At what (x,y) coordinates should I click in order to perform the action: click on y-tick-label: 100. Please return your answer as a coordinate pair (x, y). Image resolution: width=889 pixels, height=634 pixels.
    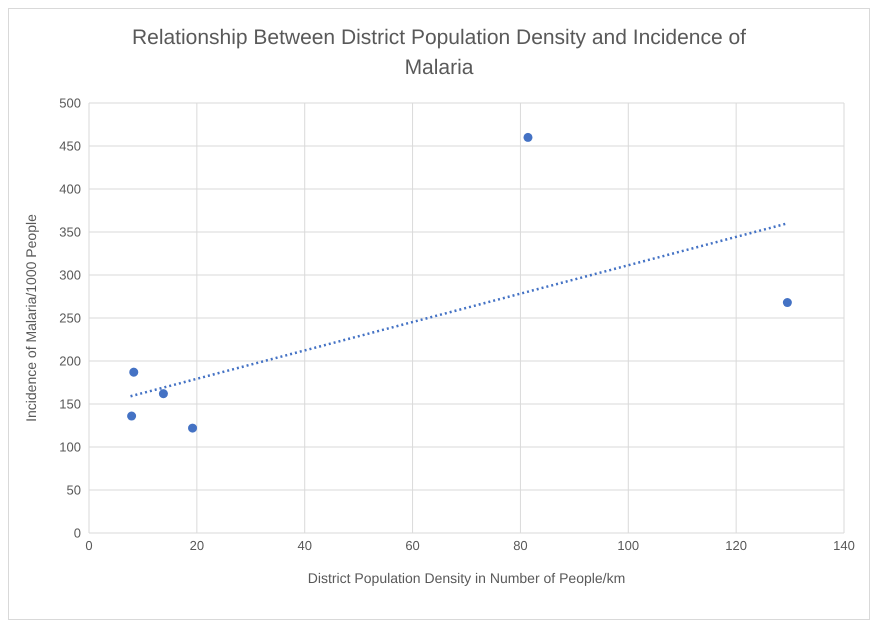
    Looking at the image, I should click on (70, 447).